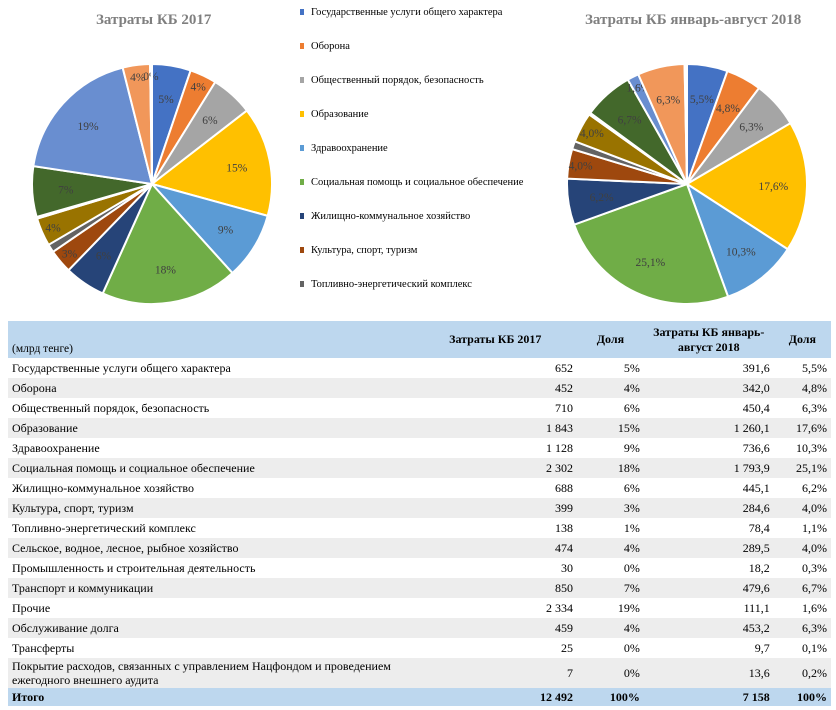  Describe the element at coordinates (66, 191) in the screenshot. I see `pie-slice-label: 7%` at that location.